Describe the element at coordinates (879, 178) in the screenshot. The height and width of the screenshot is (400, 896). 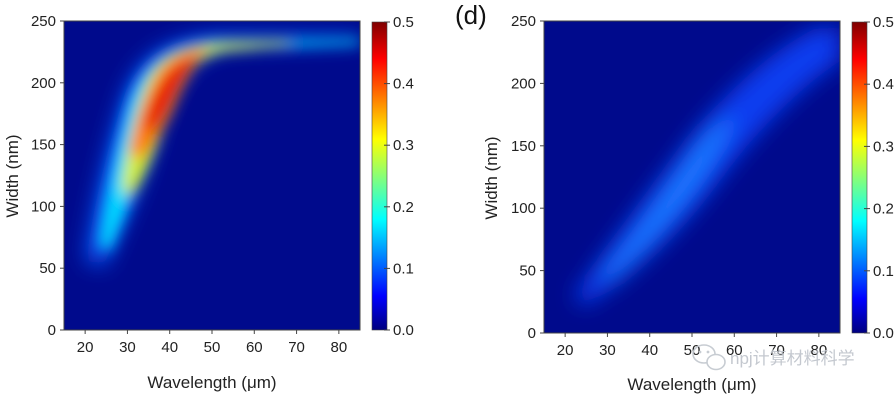
I see `colorbar-ticks-right: 0.0 0.1 0.2 0.3 0.4 0.5` at that location.